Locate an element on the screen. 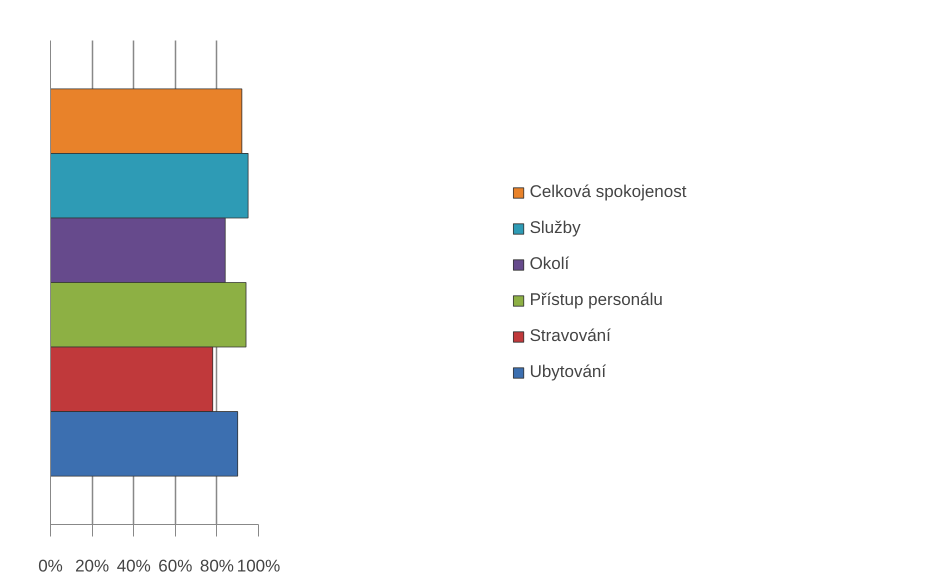 This screenshot has height=583, width=945. legend-label: Ubytování is located at coordinates (568, 372).